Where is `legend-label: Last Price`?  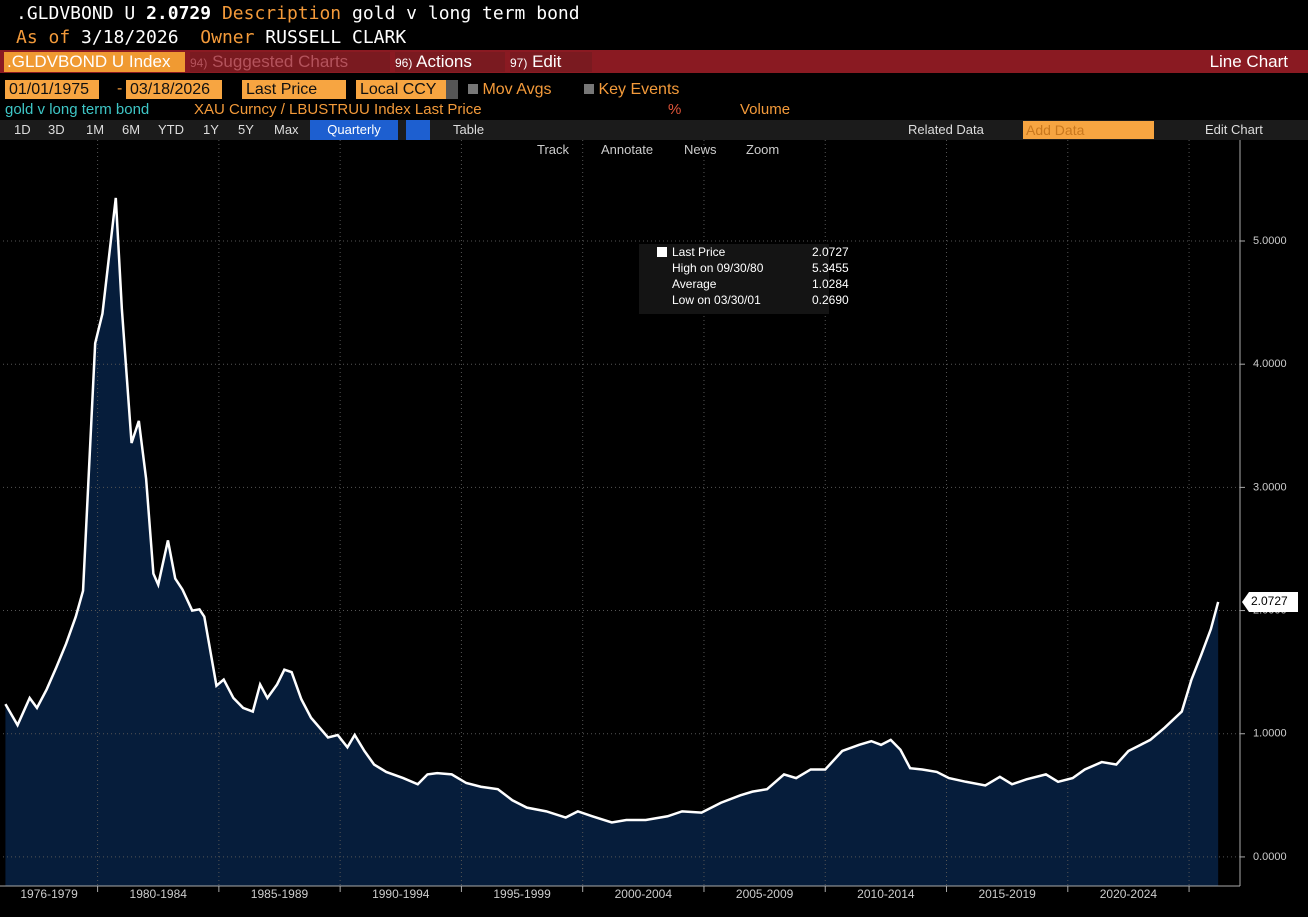 legend-label: Last Price is located at coordinates (699, 252).